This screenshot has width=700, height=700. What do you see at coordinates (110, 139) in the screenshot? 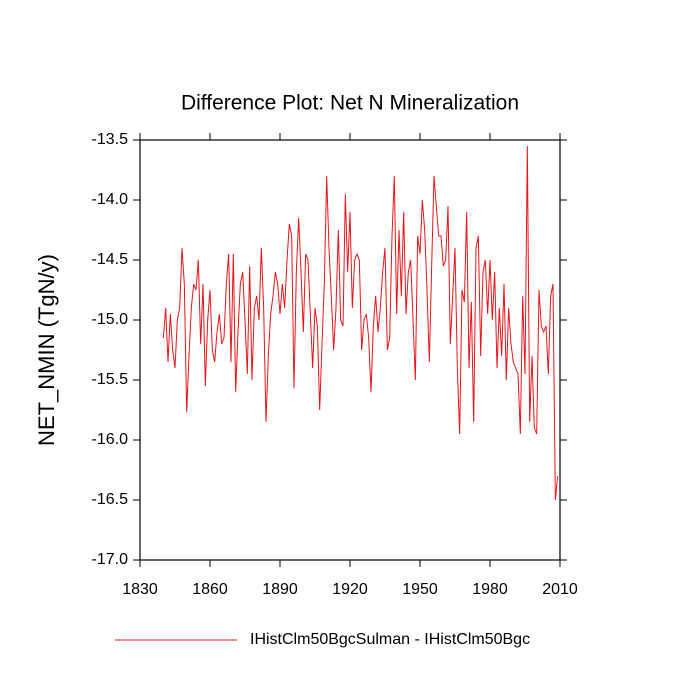
I see `y-tick-label: -13.5` at bounding box center [110, 139].